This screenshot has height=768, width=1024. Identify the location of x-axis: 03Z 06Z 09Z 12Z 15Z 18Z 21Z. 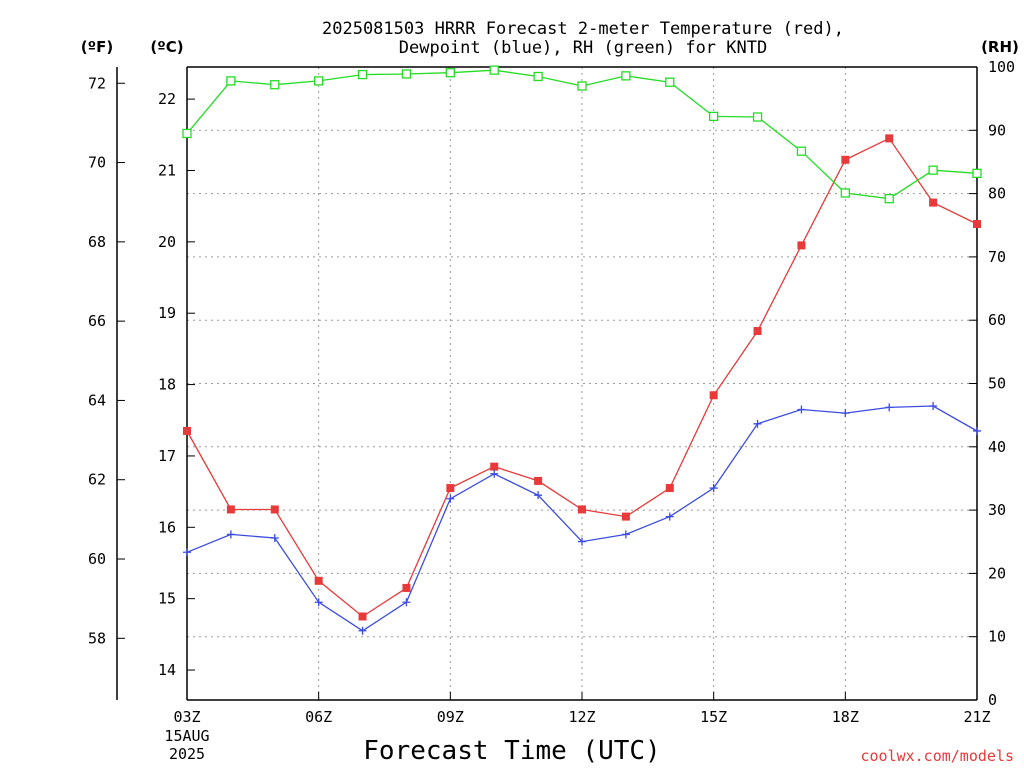
(582, 709).